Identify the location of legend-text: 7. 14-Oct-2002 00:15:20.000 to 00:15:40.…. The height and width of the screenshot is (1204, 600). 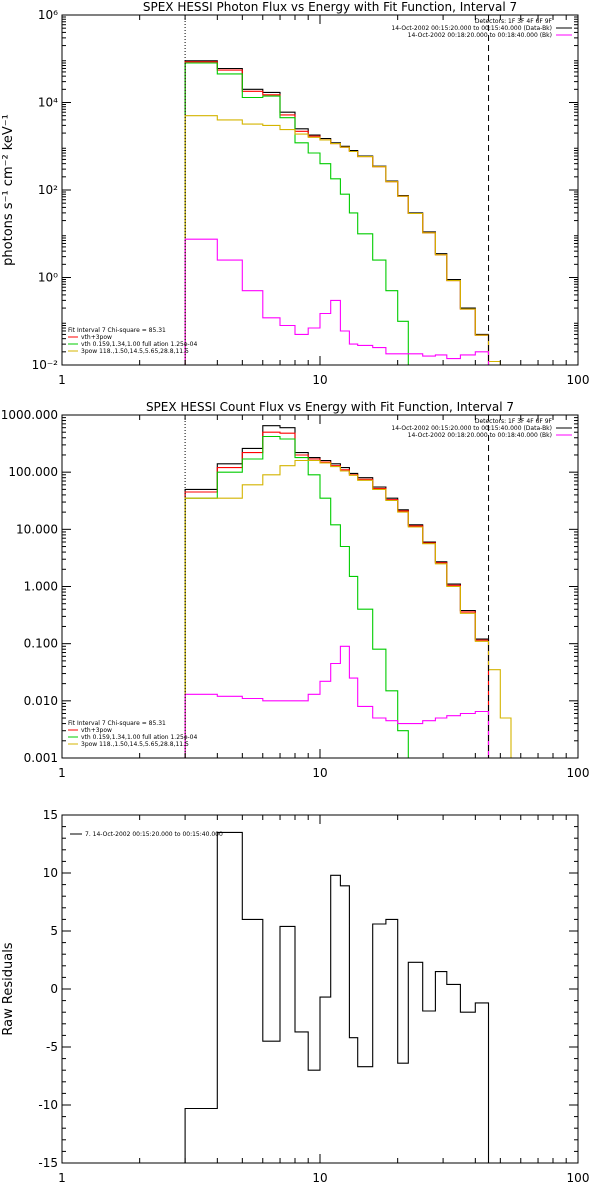
(154, 834).